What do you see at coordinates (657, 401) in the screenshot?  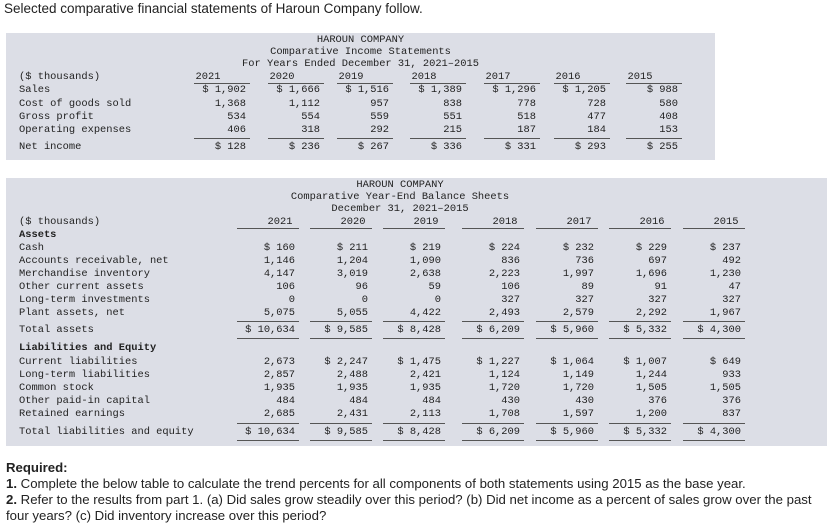 I see `liability-row-cell: 376` at bounding box center [657, 401].